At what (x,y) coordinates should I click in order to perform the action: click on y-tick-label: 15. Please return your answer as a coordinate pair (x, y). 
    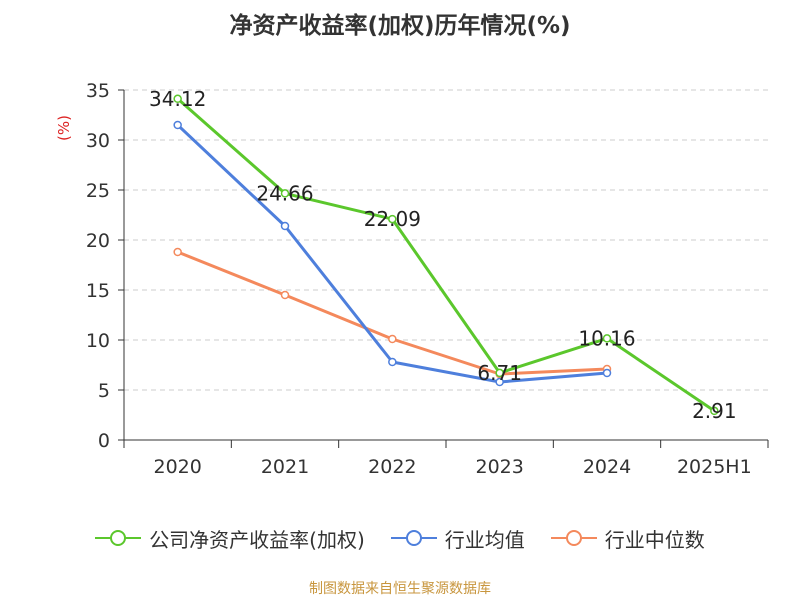
    Looking at the image, I should click on (98, 291).